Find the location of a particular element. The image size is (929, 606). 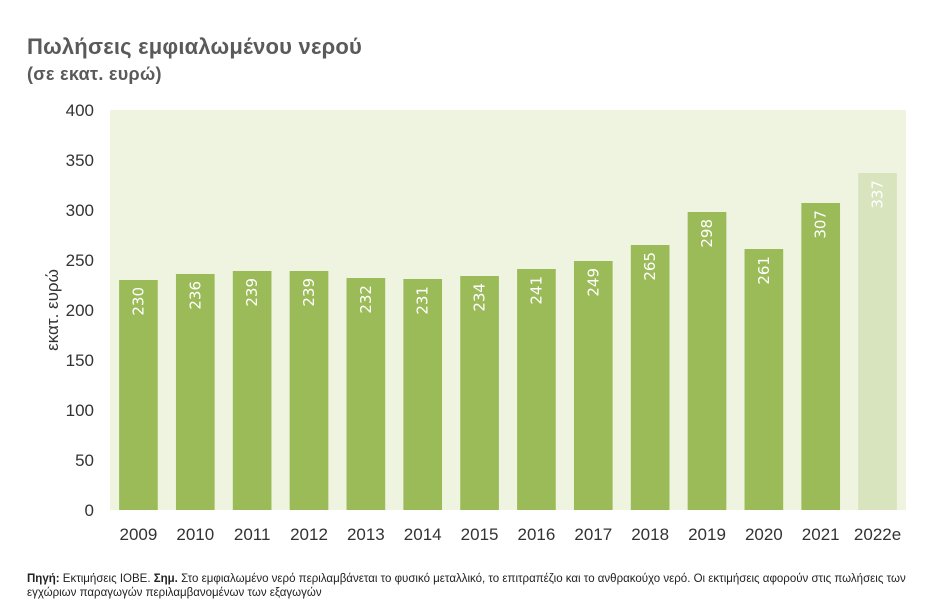

x-tick-label: 2016 is located at coordinates (537, 534).